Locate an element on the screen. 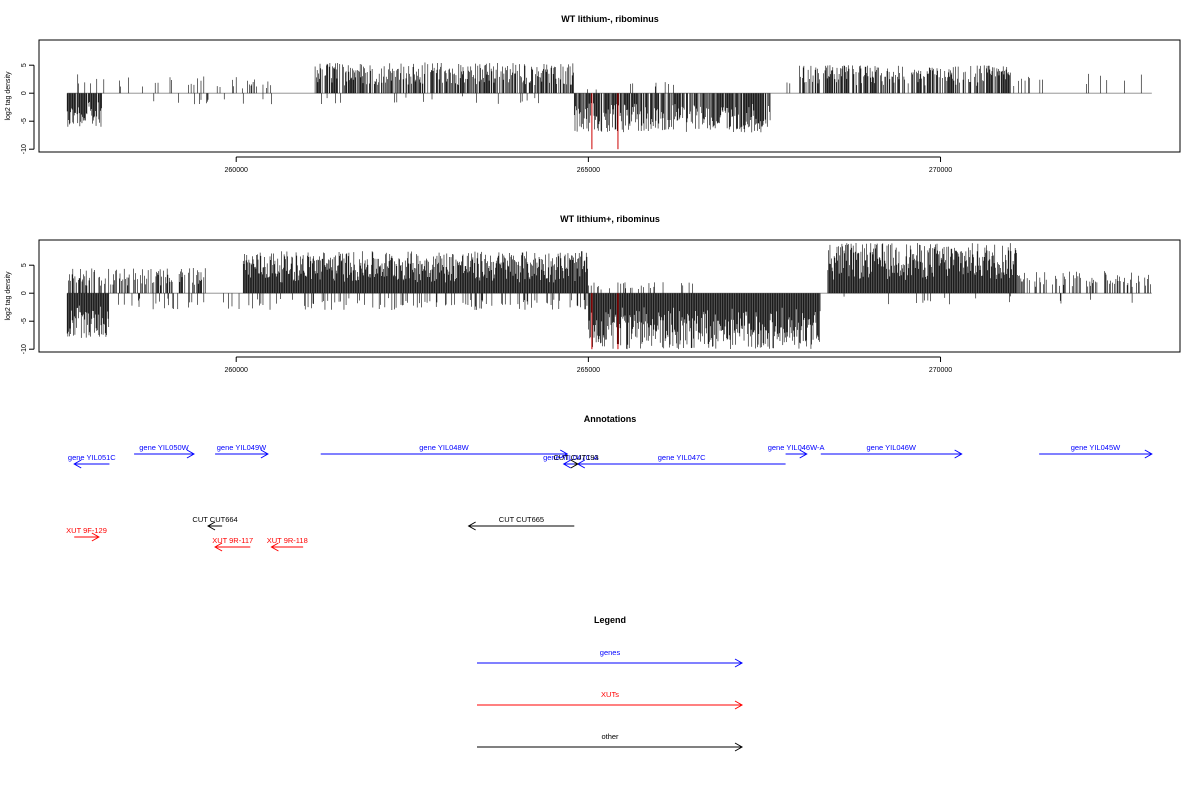  annotation-feature: CUT CUT665 is located at coordinates (521, 523).